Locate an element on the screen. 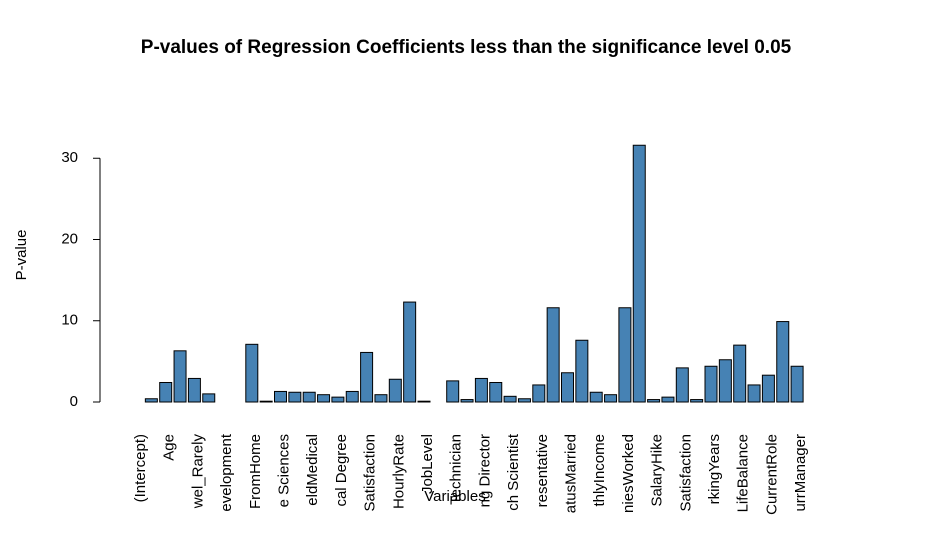 This screenshot has height=541, width=937. x-tick-label: ch Scientist is located at coordinates (513, 472).